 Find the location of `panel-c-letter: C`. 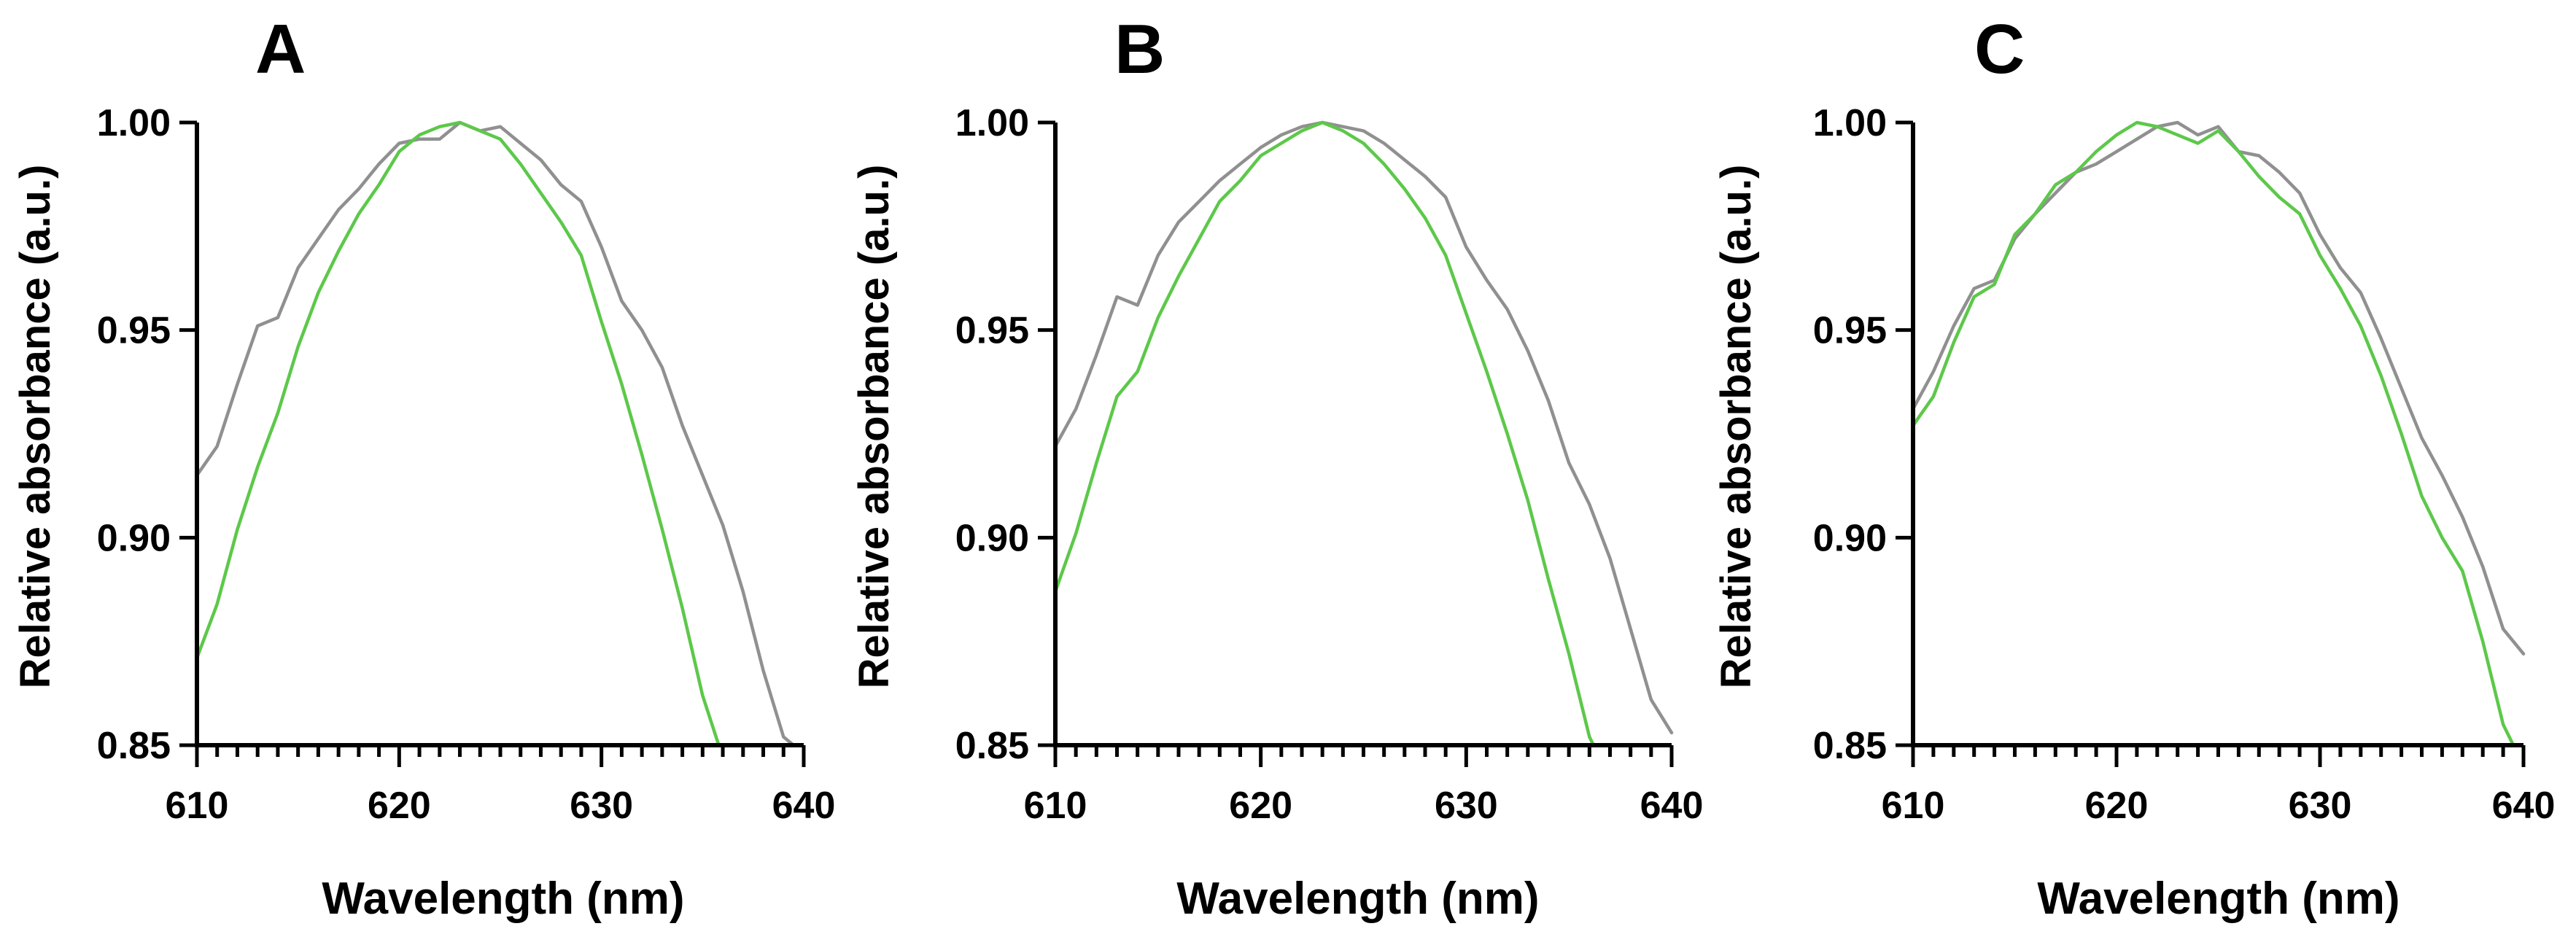

panel-c-letter: C is located at coordinates (2000, 49).